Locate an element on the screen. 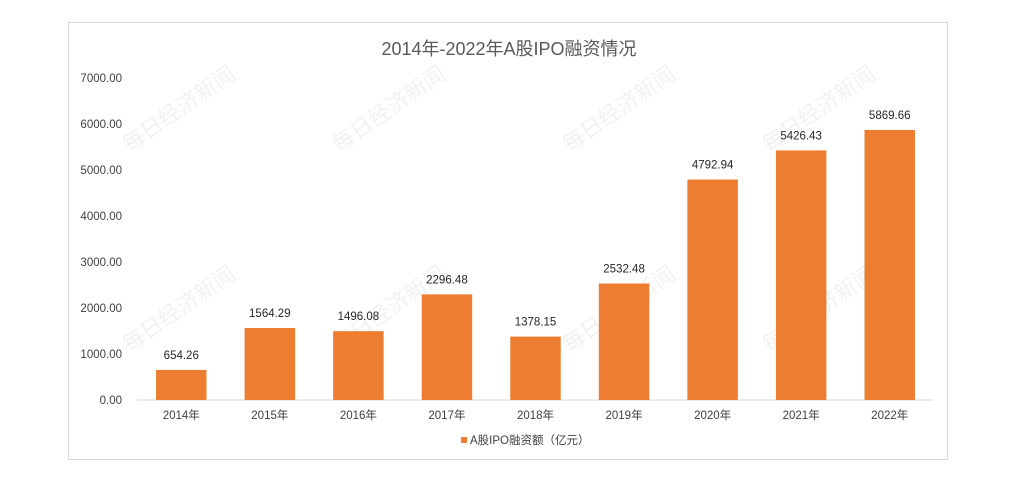 The width and height of the screenshot is (1027, 477). x-tick-label: 2015年 is located at coordinates (269, 415).